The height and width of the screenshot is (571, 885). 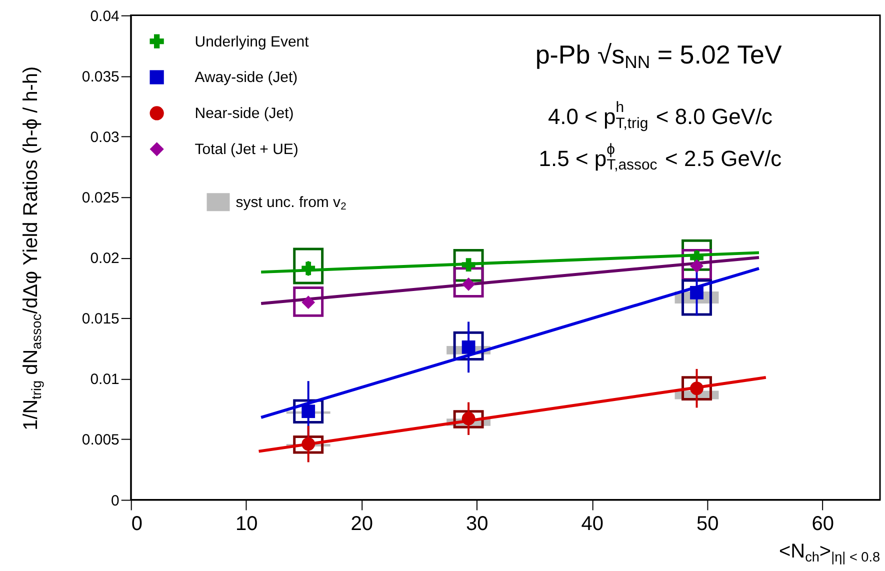 I want to click on x-tick-label: 10, so click(x=246, y=524).